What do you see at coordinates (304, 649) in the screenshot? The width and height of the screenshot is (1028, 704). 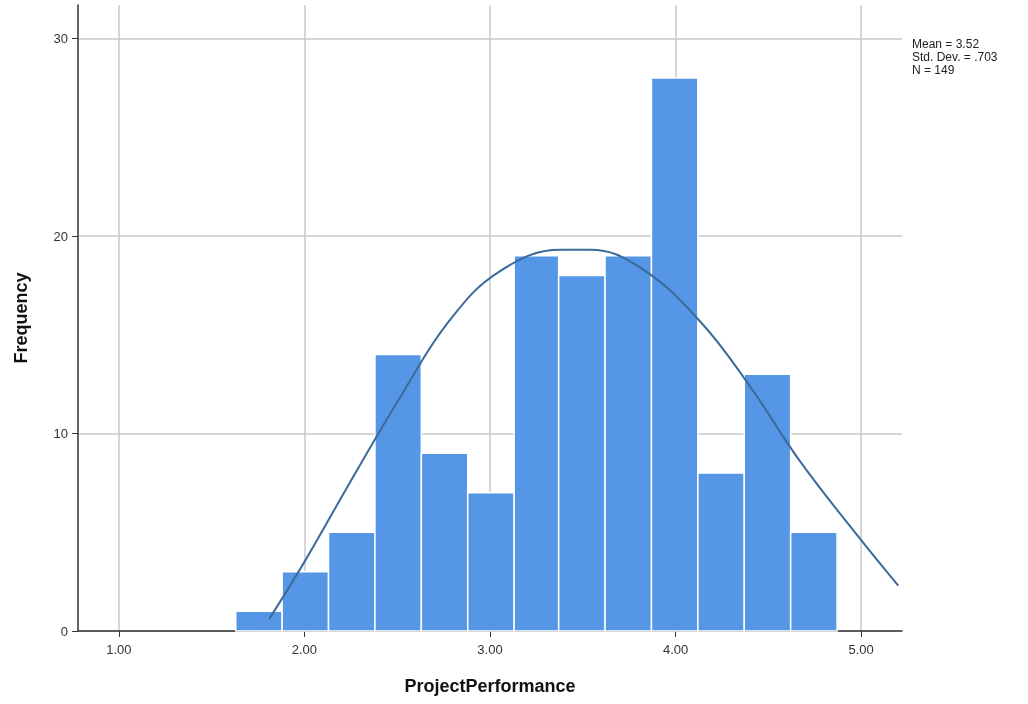 I see `x-tick-label: 2.00` at bounding box center [304, 649].